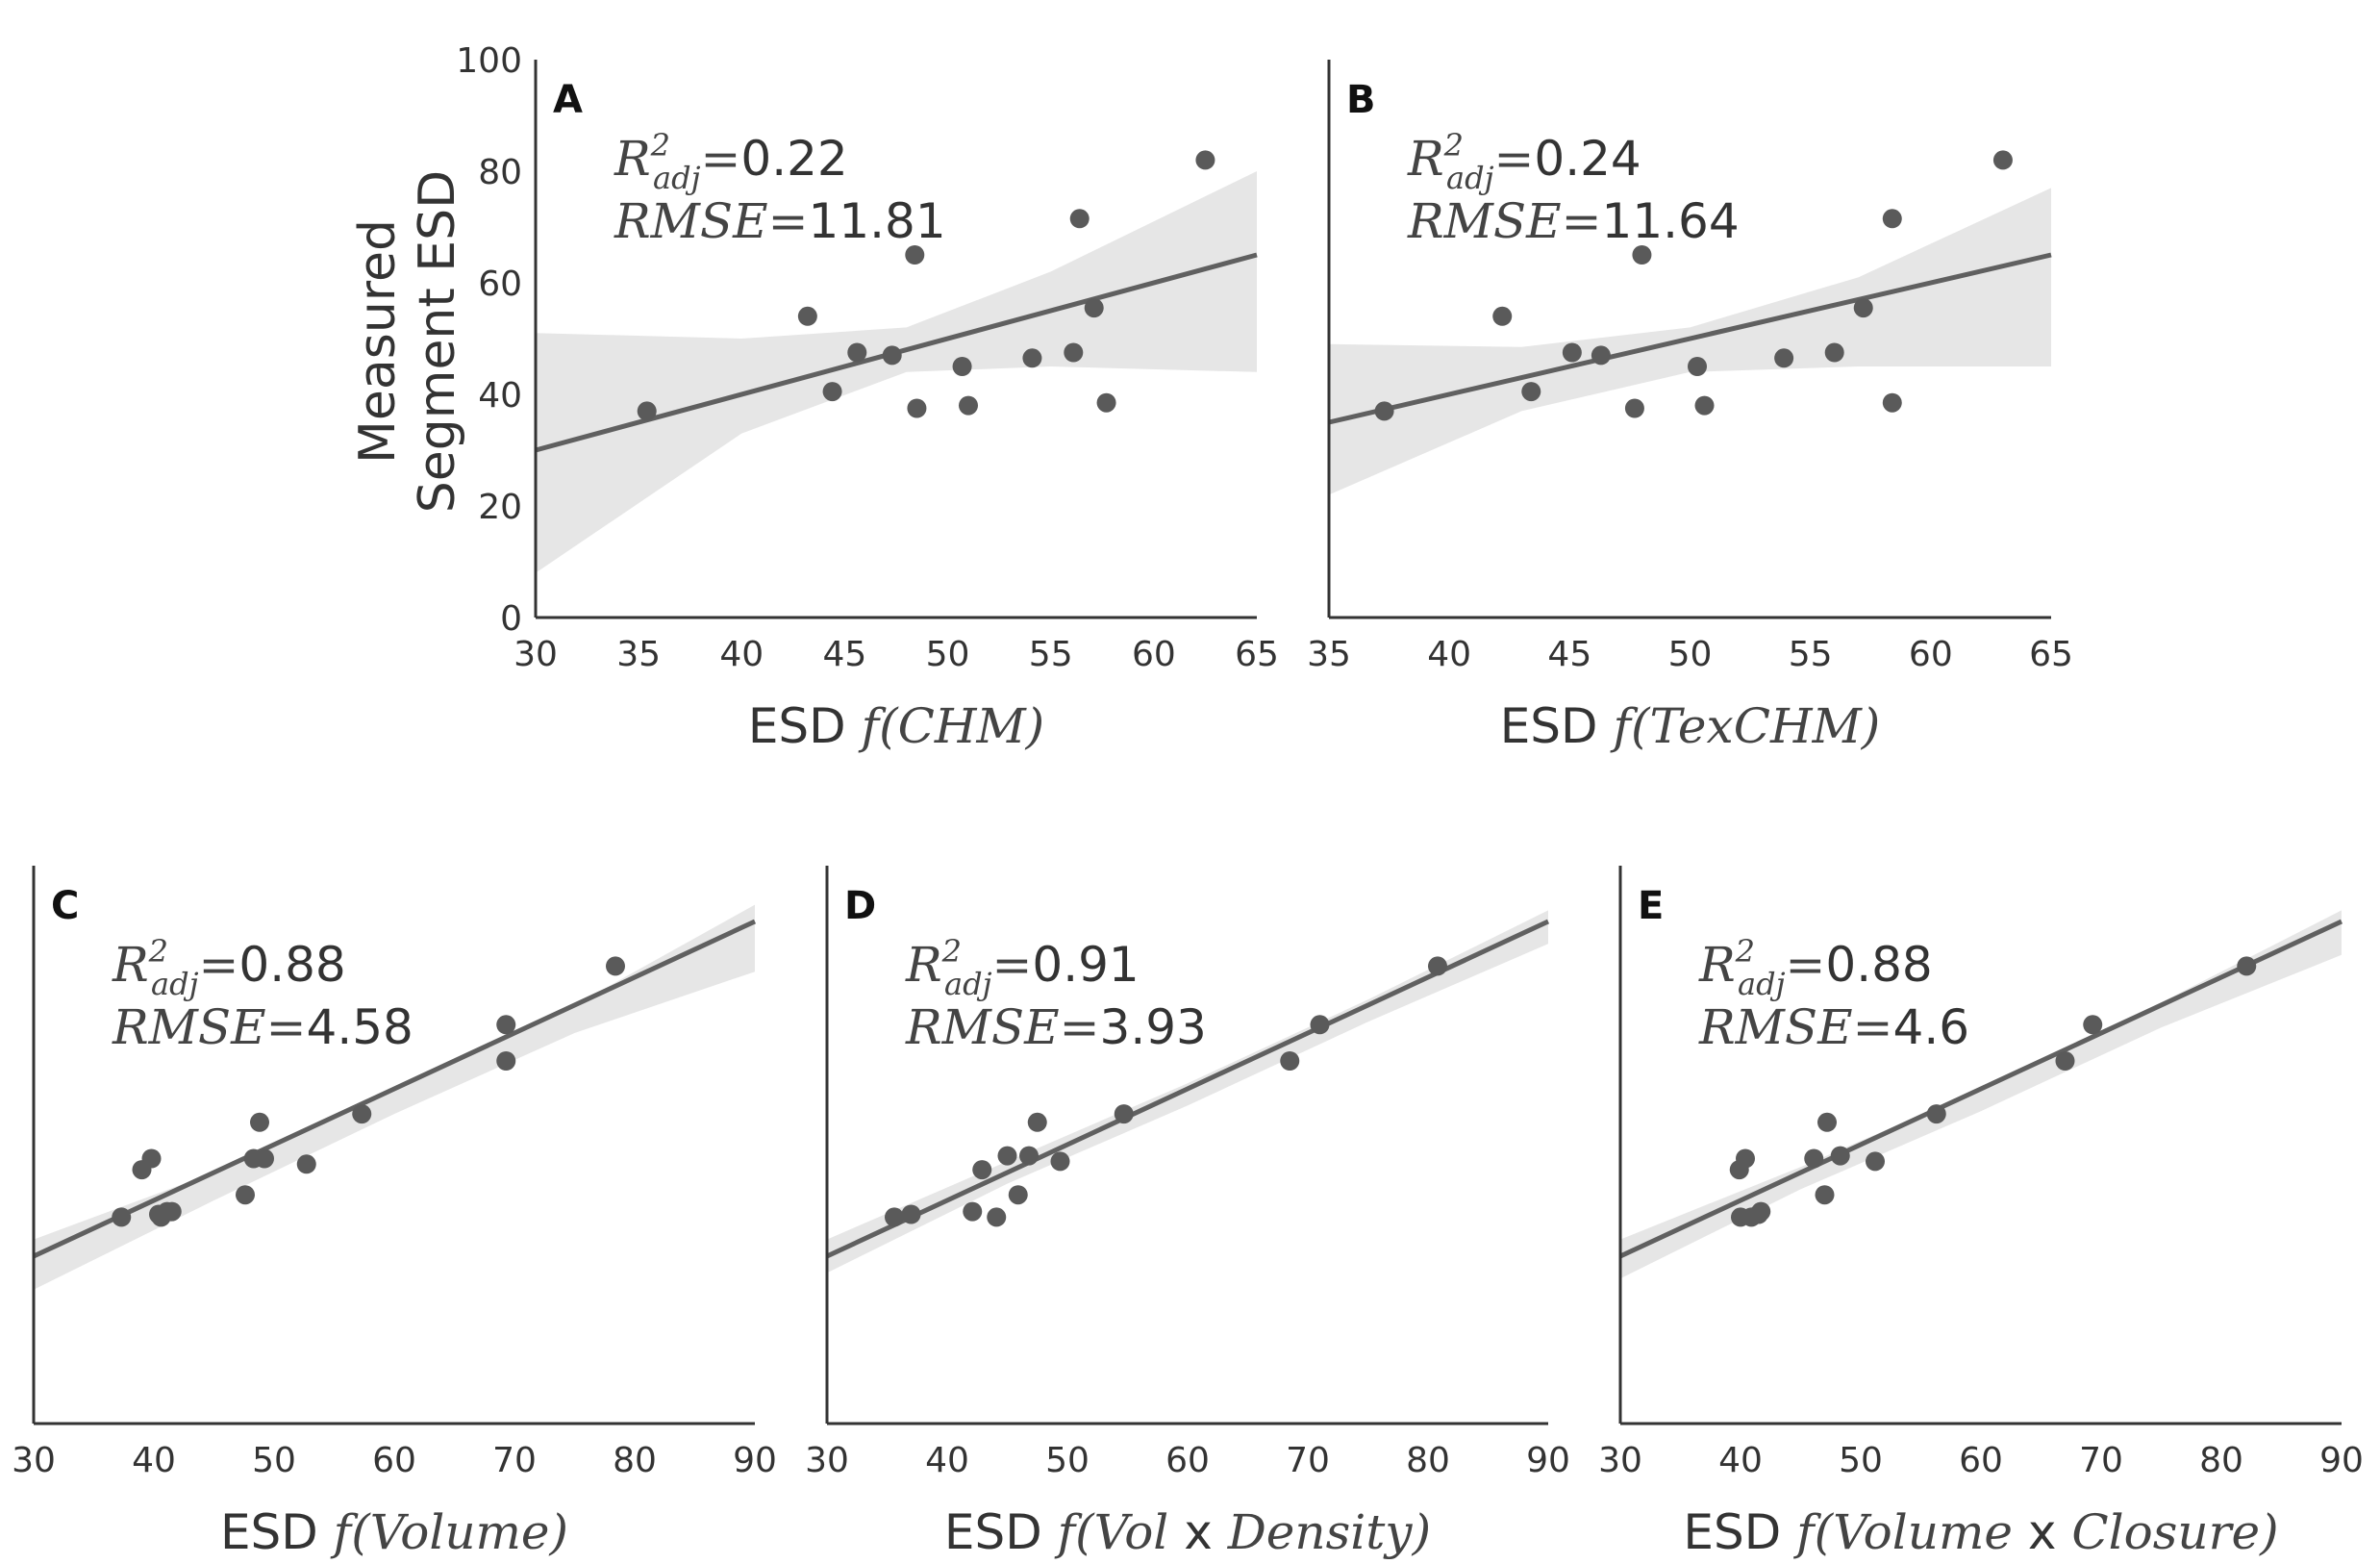  What do you see at coordinates (1931, 654) in the screenshot?
I see `panel-b-xtick-label: 60` at bounding box center [1931, 654].